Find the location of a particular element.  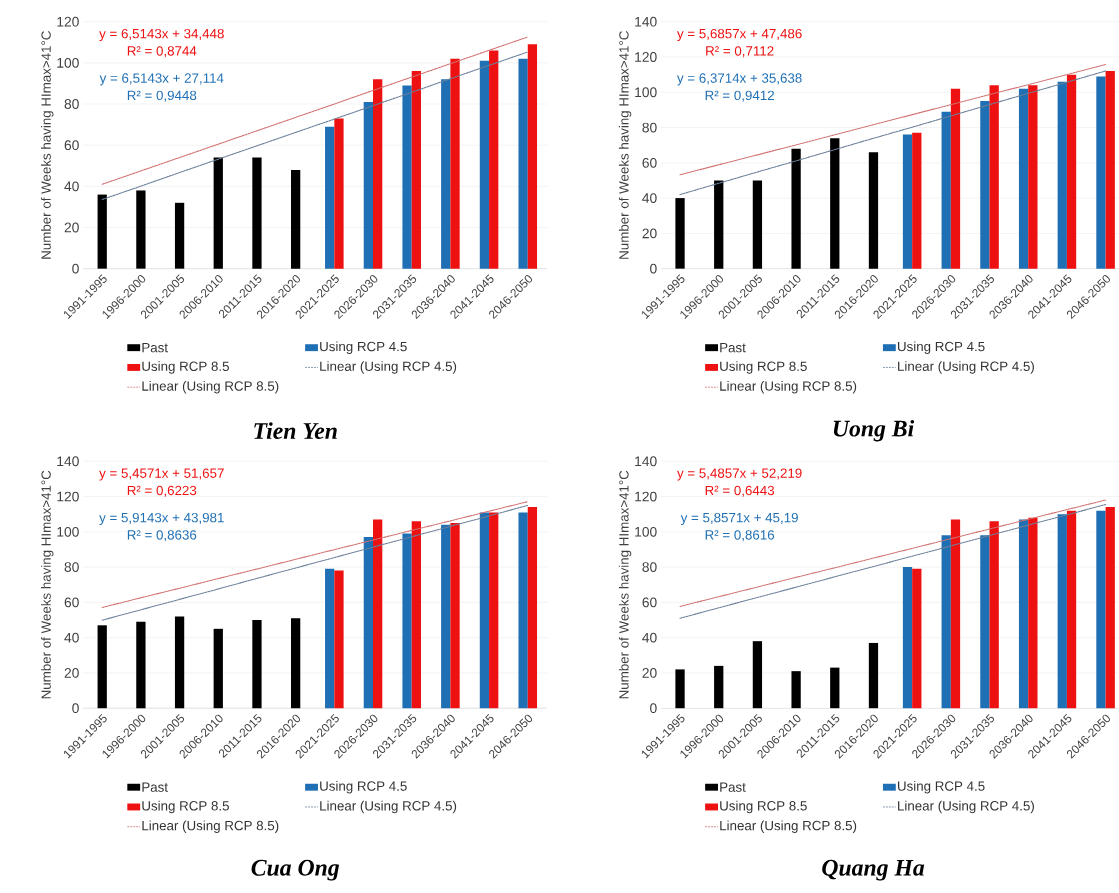

annotation: y = 5,4857x + 52,219 is located at coordinates (739, 474).